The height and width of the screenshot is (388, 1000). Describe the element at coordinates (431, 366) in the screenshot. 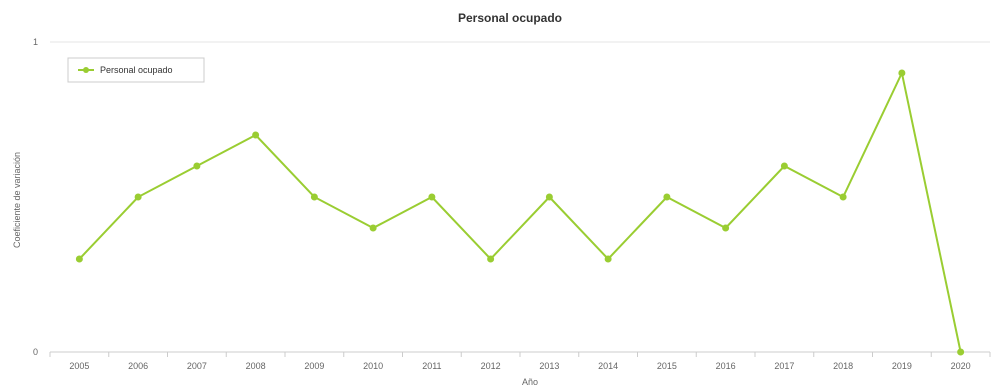

I see `x-tick-label: 2011` at that location.